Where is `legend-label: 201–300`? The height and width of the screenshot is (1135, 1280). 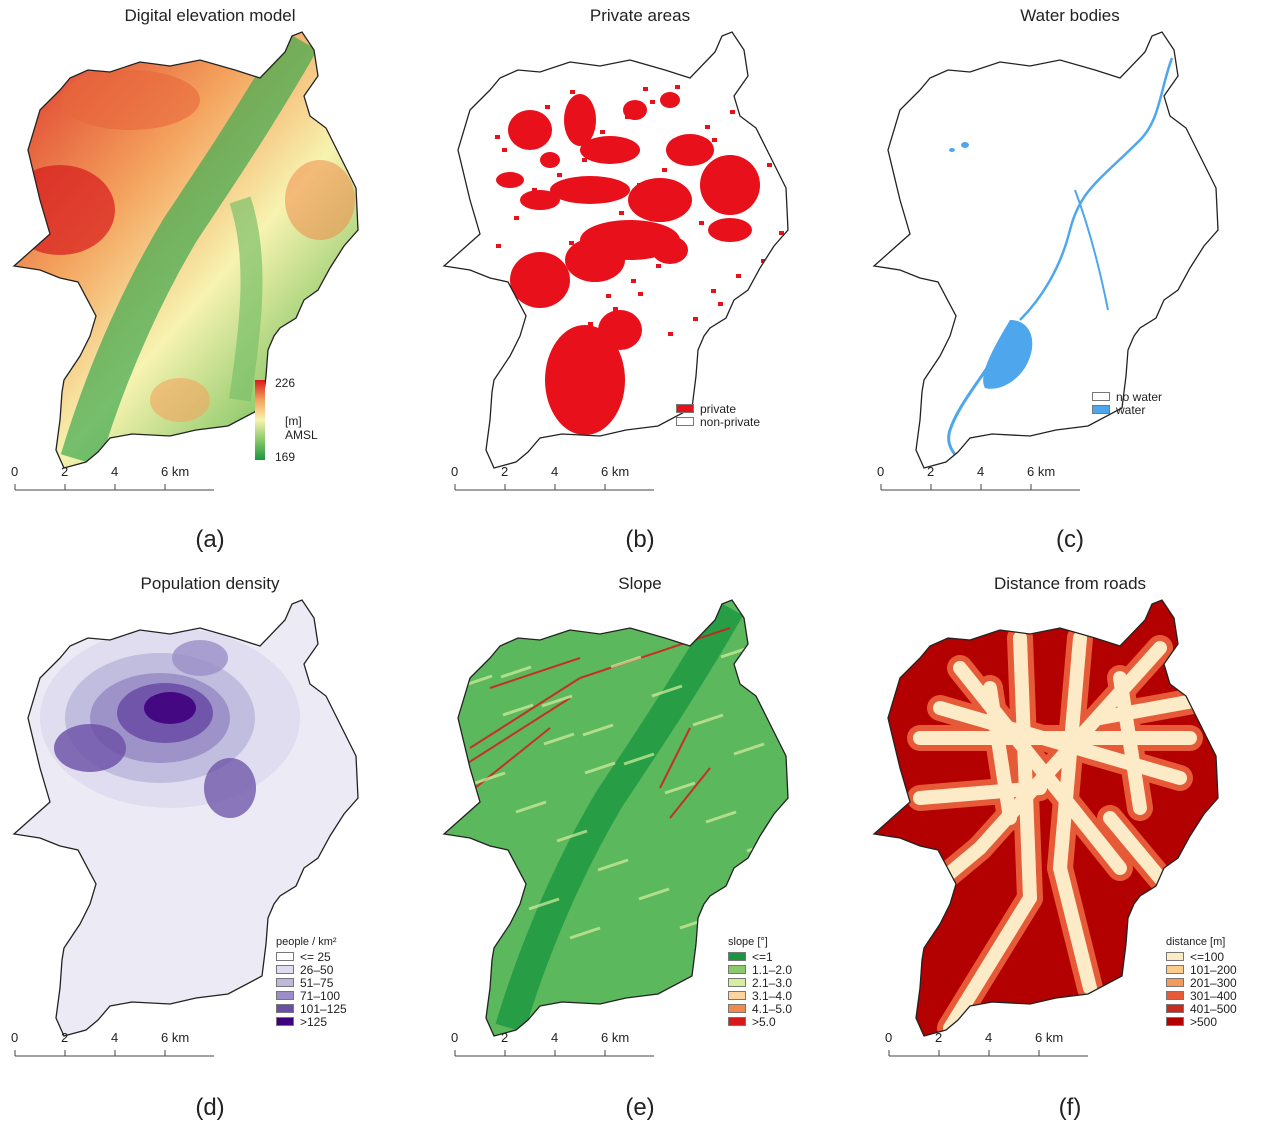 legend-label: 201–300 is located at coordinates (1213, 982).